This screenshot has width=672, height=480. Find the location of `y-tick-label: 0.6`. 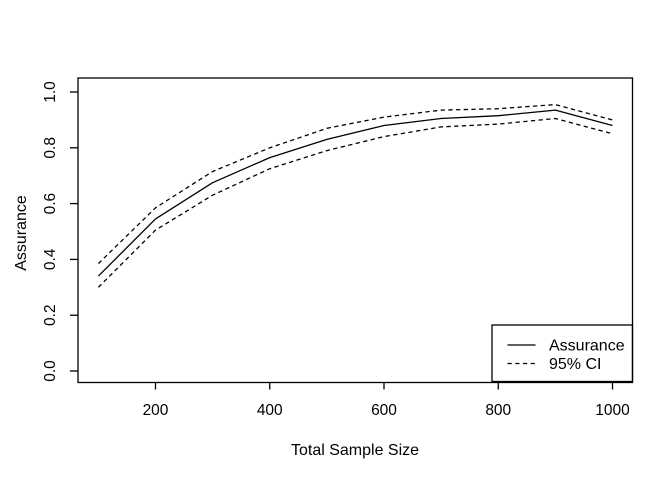

y-tick-label: 0.6 is located at coordinates (50, 204).